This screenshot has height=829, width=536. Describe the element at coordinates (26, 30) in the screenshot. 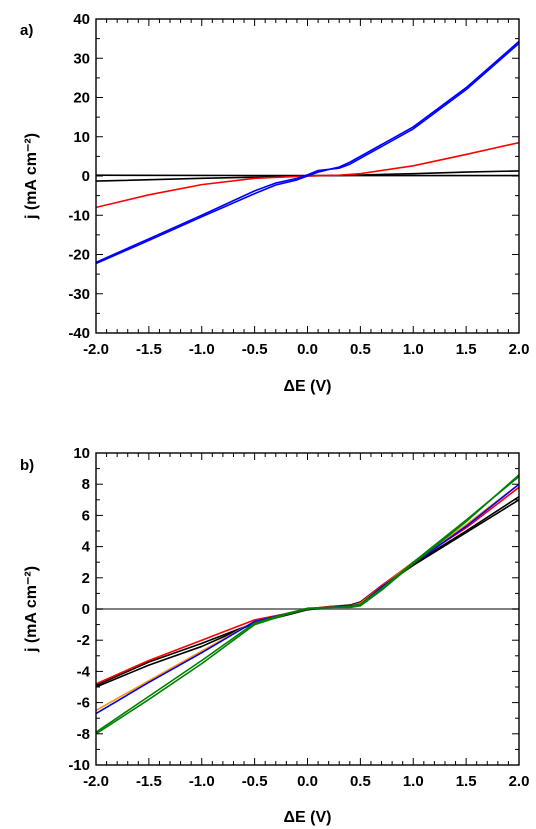

I see `panel-label: a)` at that location.